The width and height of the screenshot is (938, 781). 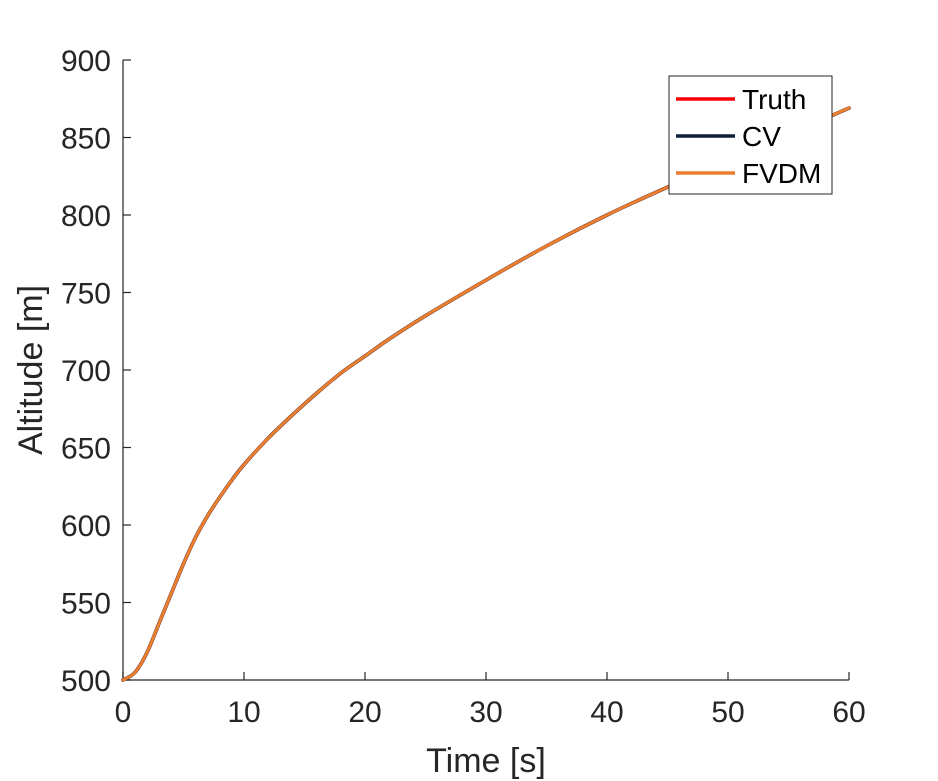 What do you see at coordinates (86, 681) in the screenshot?
I see `y-tick-label: 500` at bounding box center [86, 681].